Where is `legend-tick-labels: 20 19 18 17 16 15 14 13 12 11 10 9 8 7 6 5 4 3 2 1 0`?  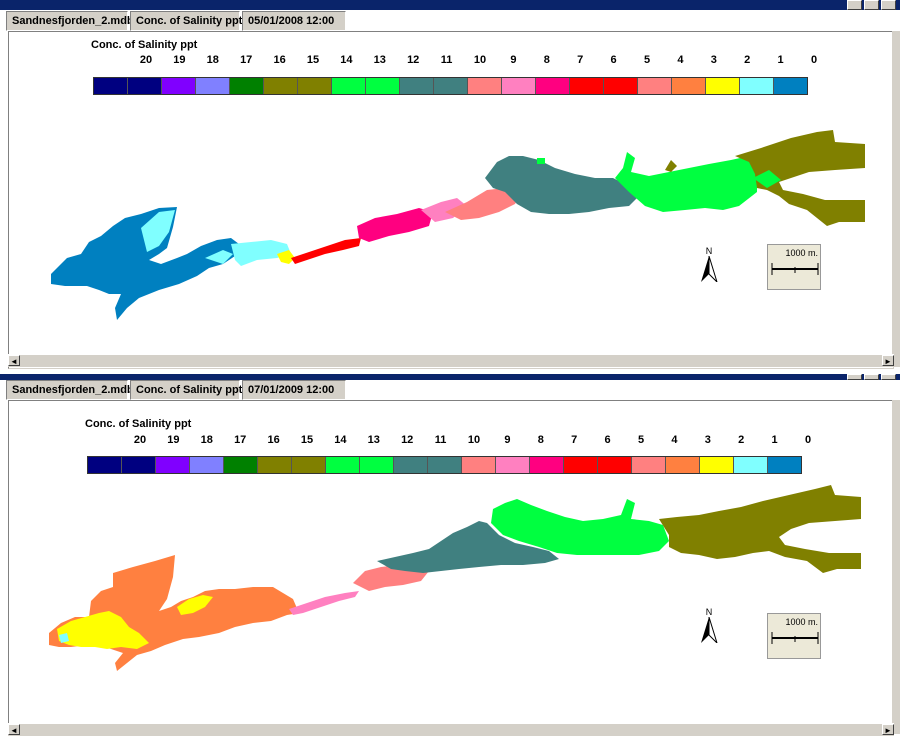 legend-tick-labels: 20 19 18 17 16 15 14 13 12 11 10 9 8 7 6 5 4 3 2 1 0 is located at coordinates (473, 441).